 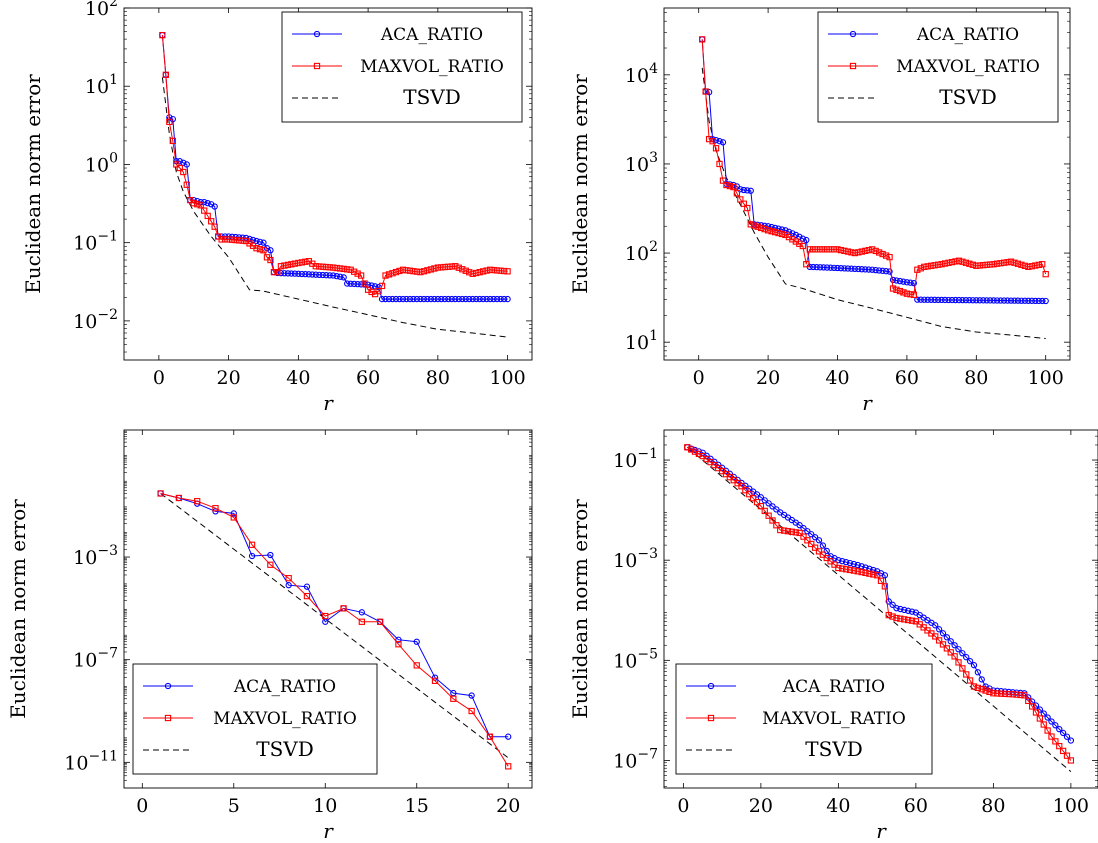 What do you see at coordinates (507, 378) in the screenshot?
I see `x-tick-label: 100` at bounding box center [507, 378].